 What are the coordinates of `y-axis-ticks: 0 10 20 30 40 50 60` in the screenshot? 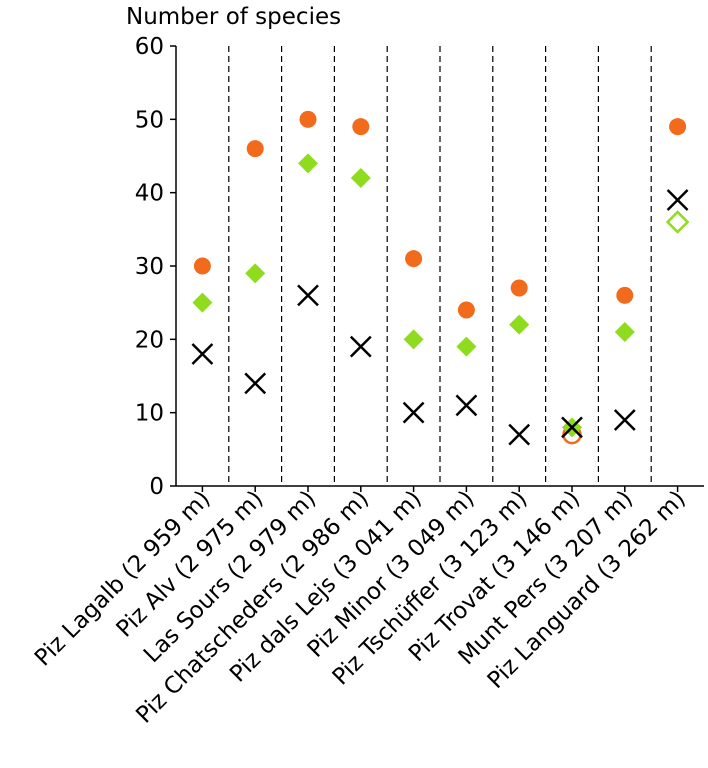 It's located at (155, 267).